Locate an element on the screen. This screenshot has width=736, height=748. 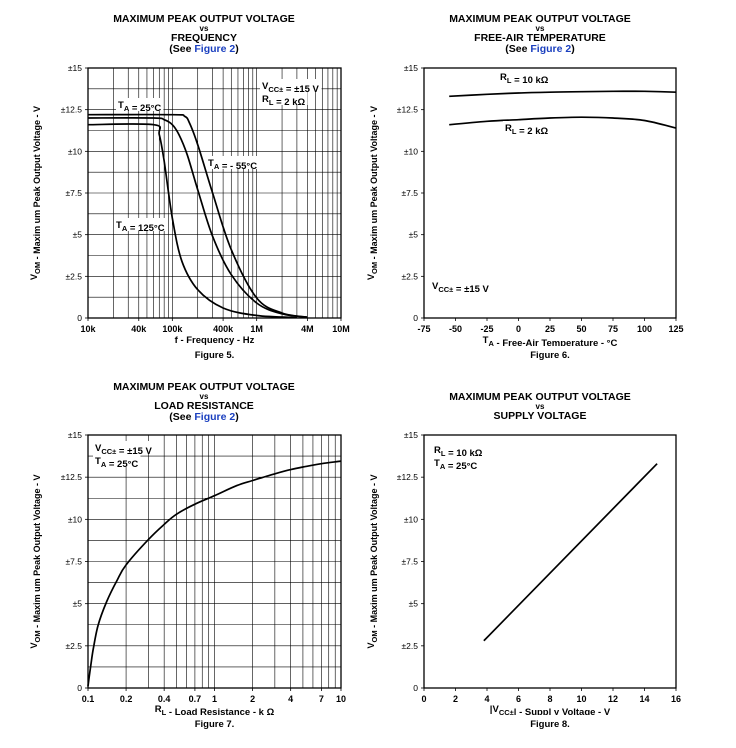
series-line-ta-55-c is located at coordinates (197, 216).